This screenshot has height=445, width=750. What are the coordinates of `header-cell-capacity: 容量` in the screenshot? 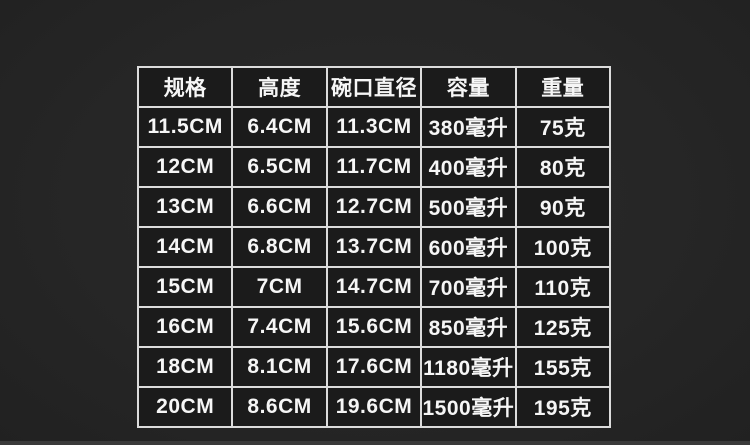 It's located at (468, 87).